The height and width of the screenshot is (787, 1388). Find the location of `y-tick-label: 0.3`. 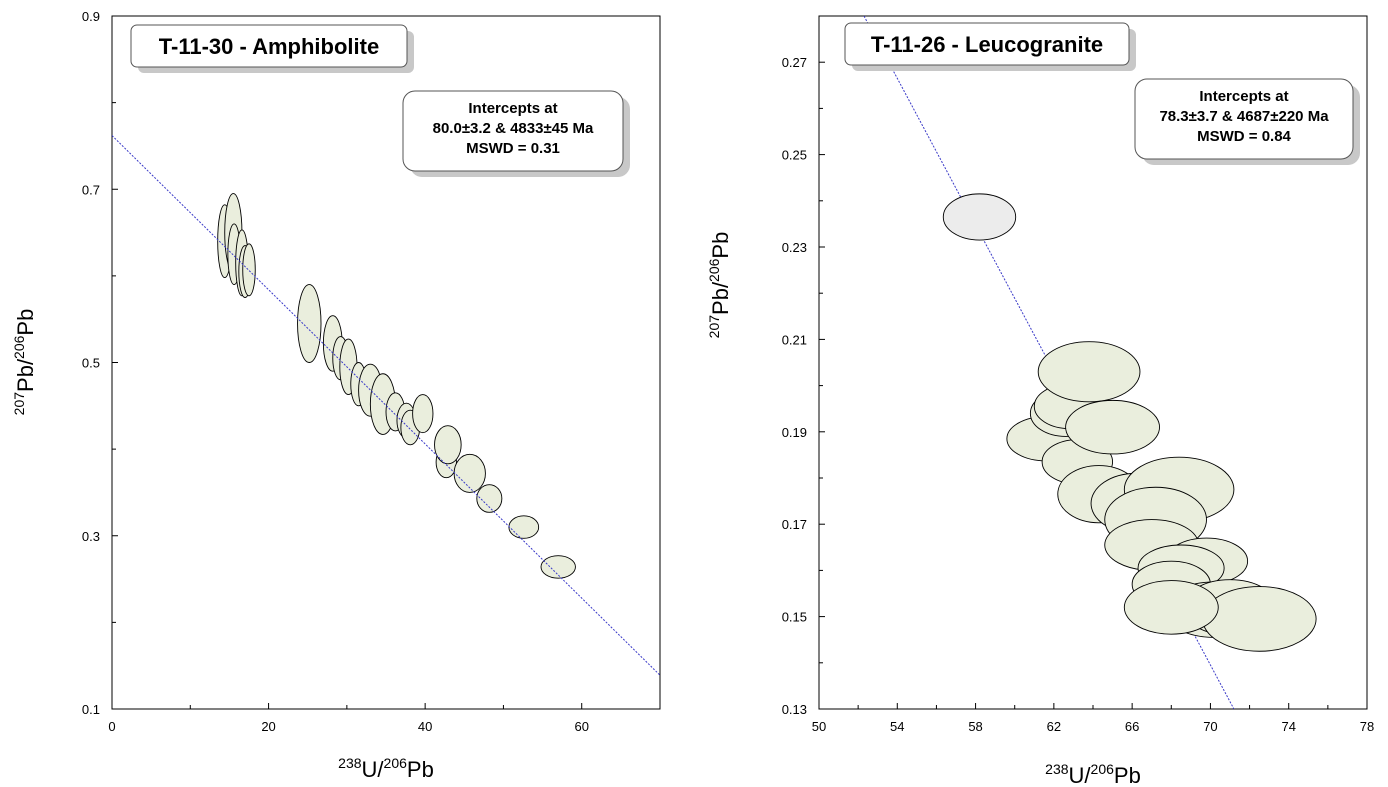

y-tick-label: 0.3 is located at coordinates (91, 536).